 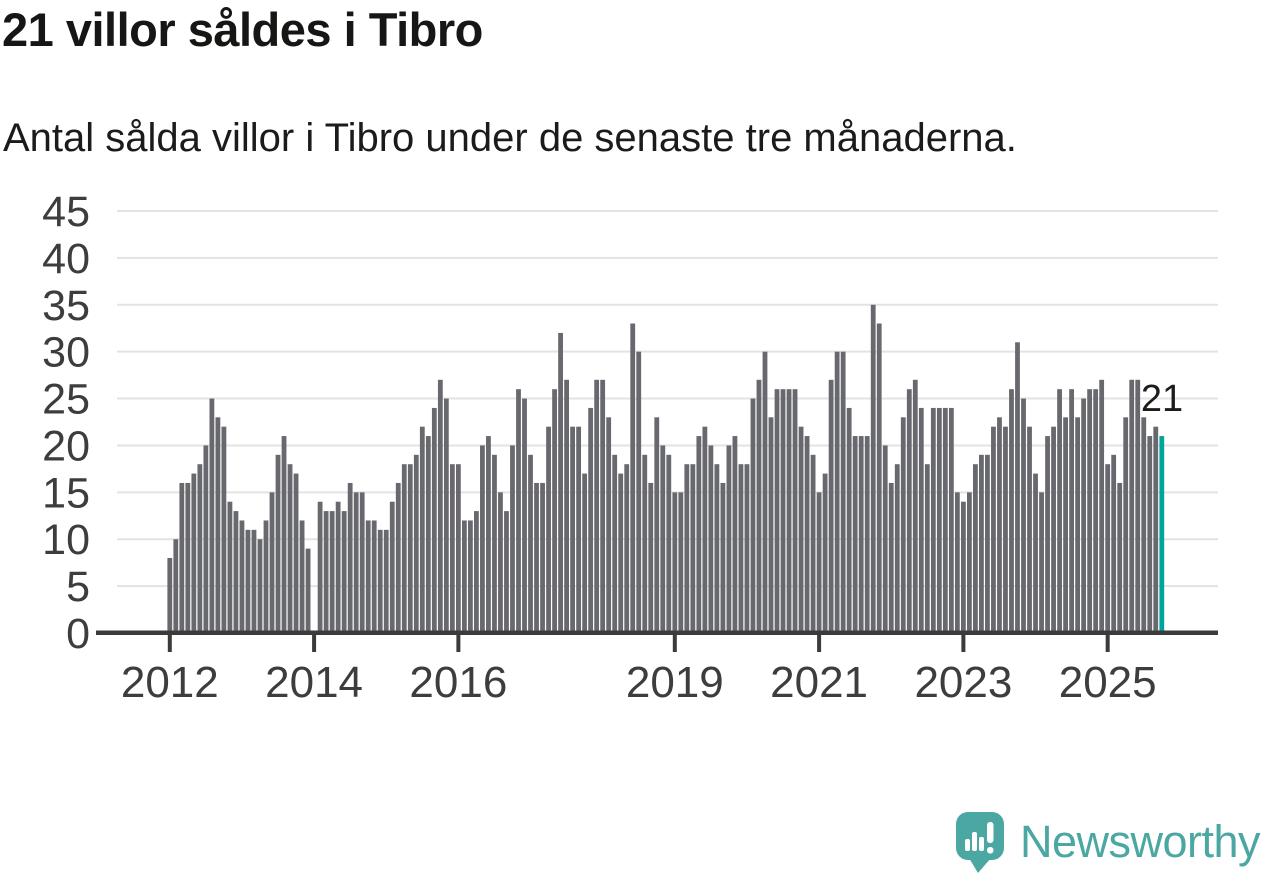 I want to click on page-title: 21 villor såldes i Tibro, so click(x=242, y=29).